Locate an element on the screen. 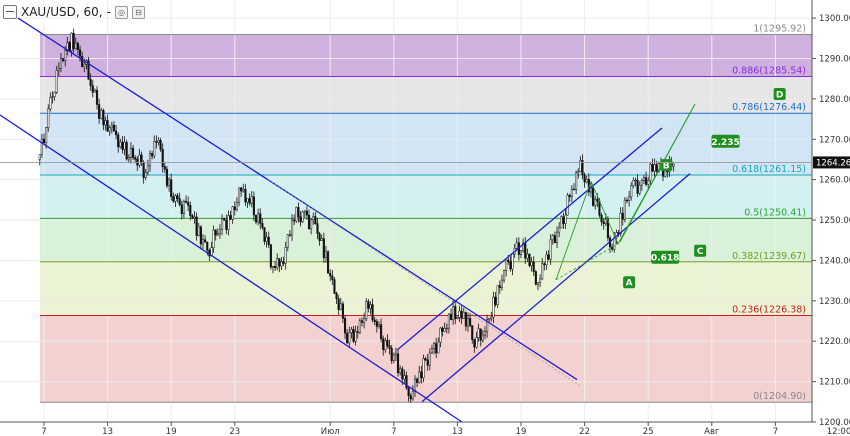  collapse-icon is located at coordinates (10, 12).